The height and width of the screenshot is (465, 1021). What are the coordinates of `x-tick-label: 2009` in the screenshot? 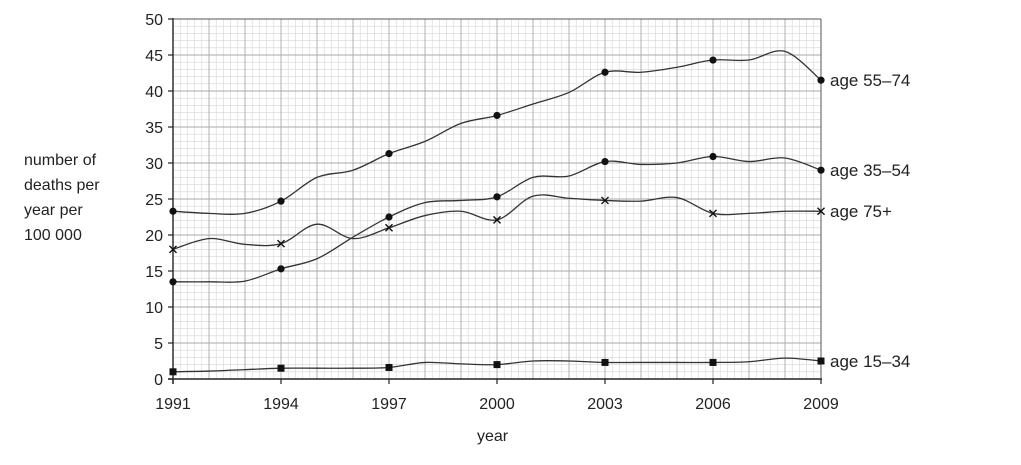 It's located at (821, 404).